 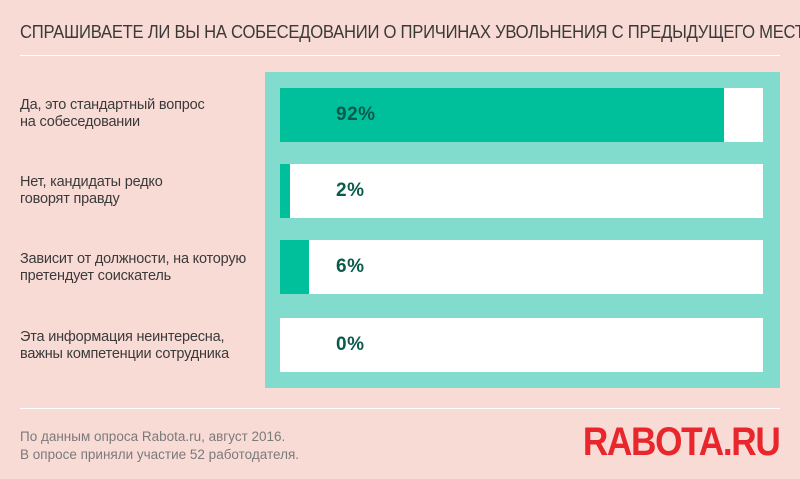 I want to click on bar-value-label-4: 0%, so click(x=350, y=344).